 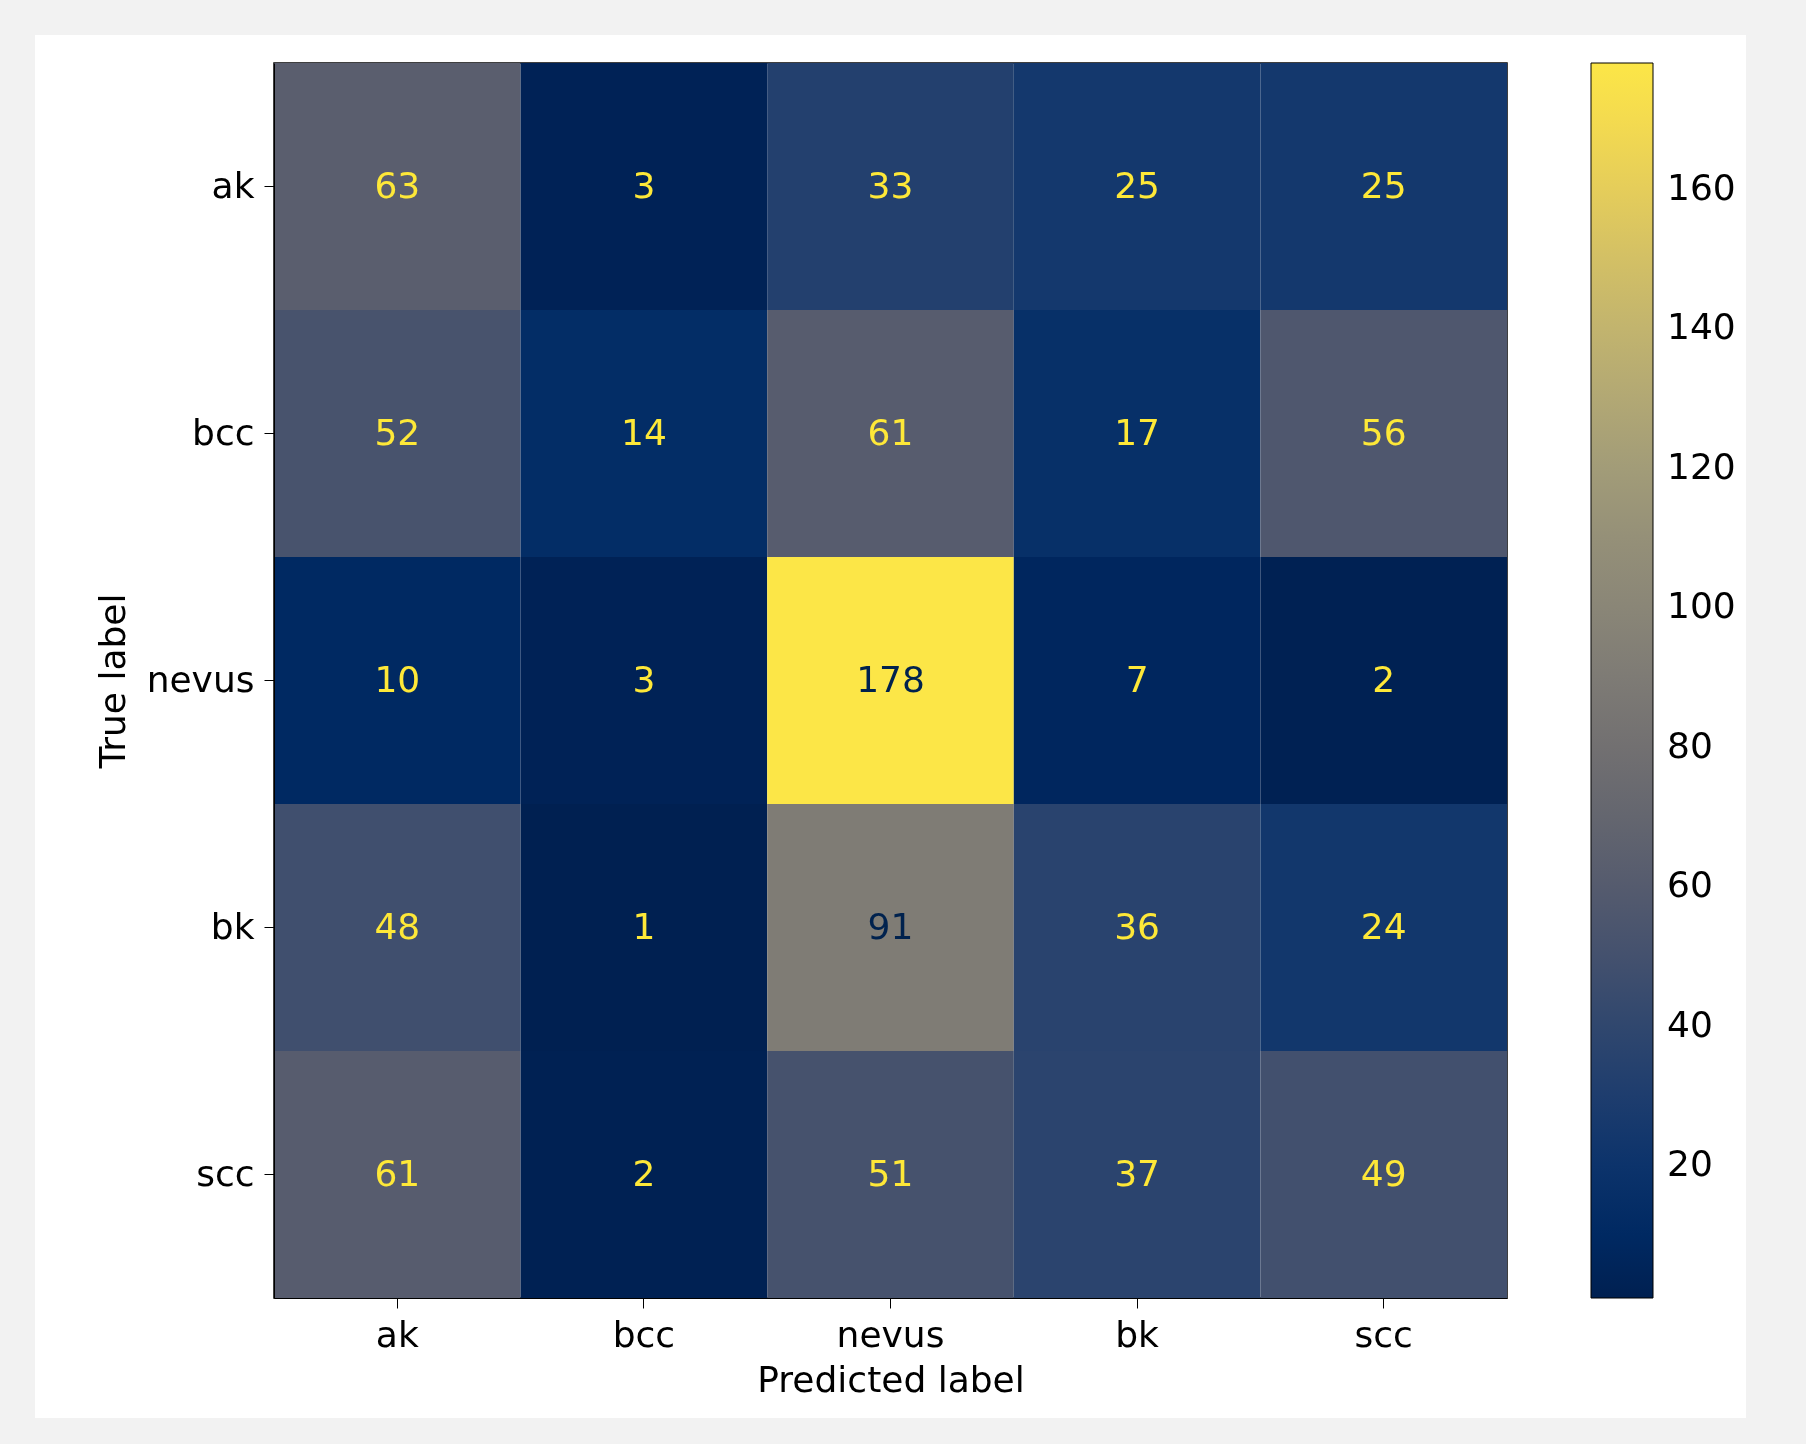 I want to click on data-label: 10, so click(x=397, y=679).